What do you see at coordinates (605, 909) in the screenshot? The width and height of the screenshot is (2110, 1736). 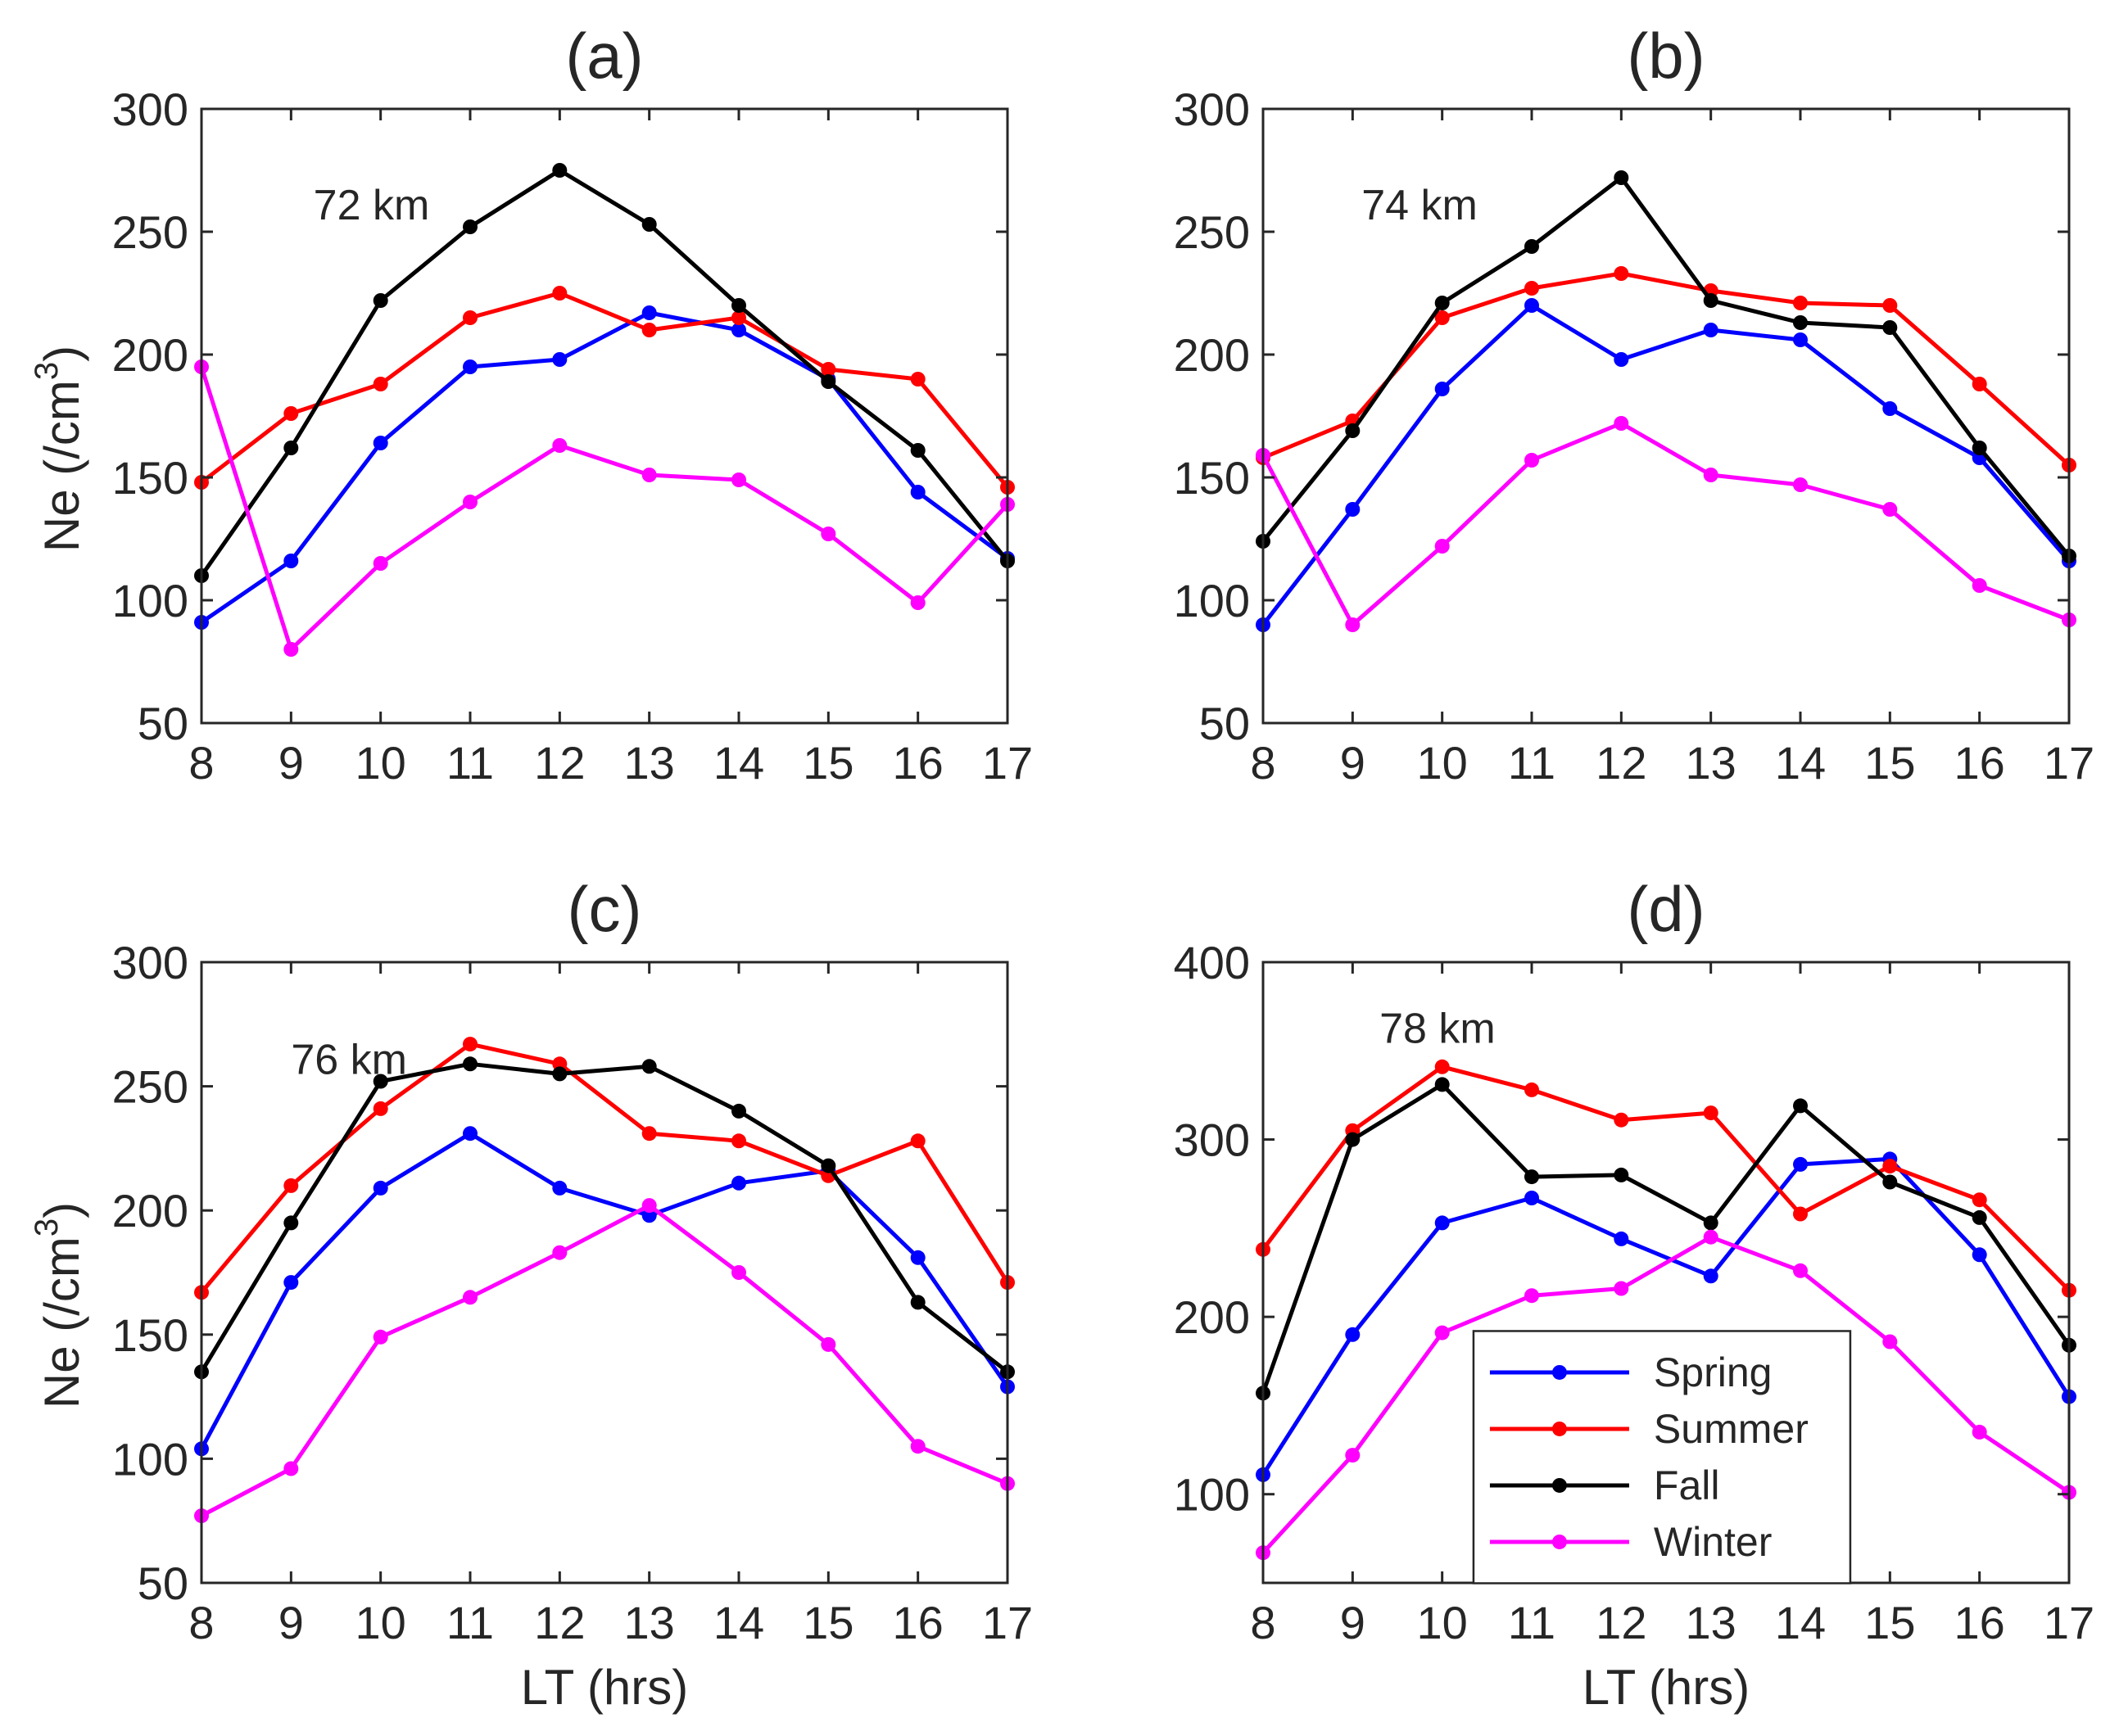 I see `panel-title: (c)` at bounding box center [605, 909].